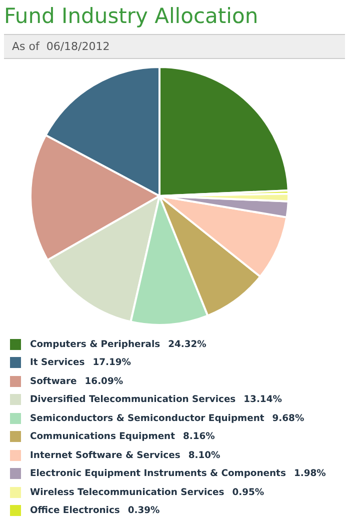  What do you see at coordinates (111, 362) in the screenshot?
I see `data-label: 17.19%` at bounding box center [111, 362].